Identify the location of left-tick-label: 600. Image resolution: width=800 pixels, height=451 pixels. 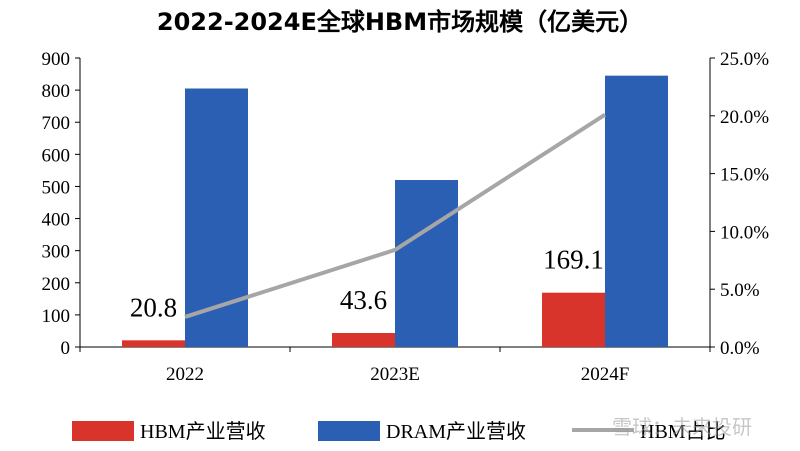
(56, 155).